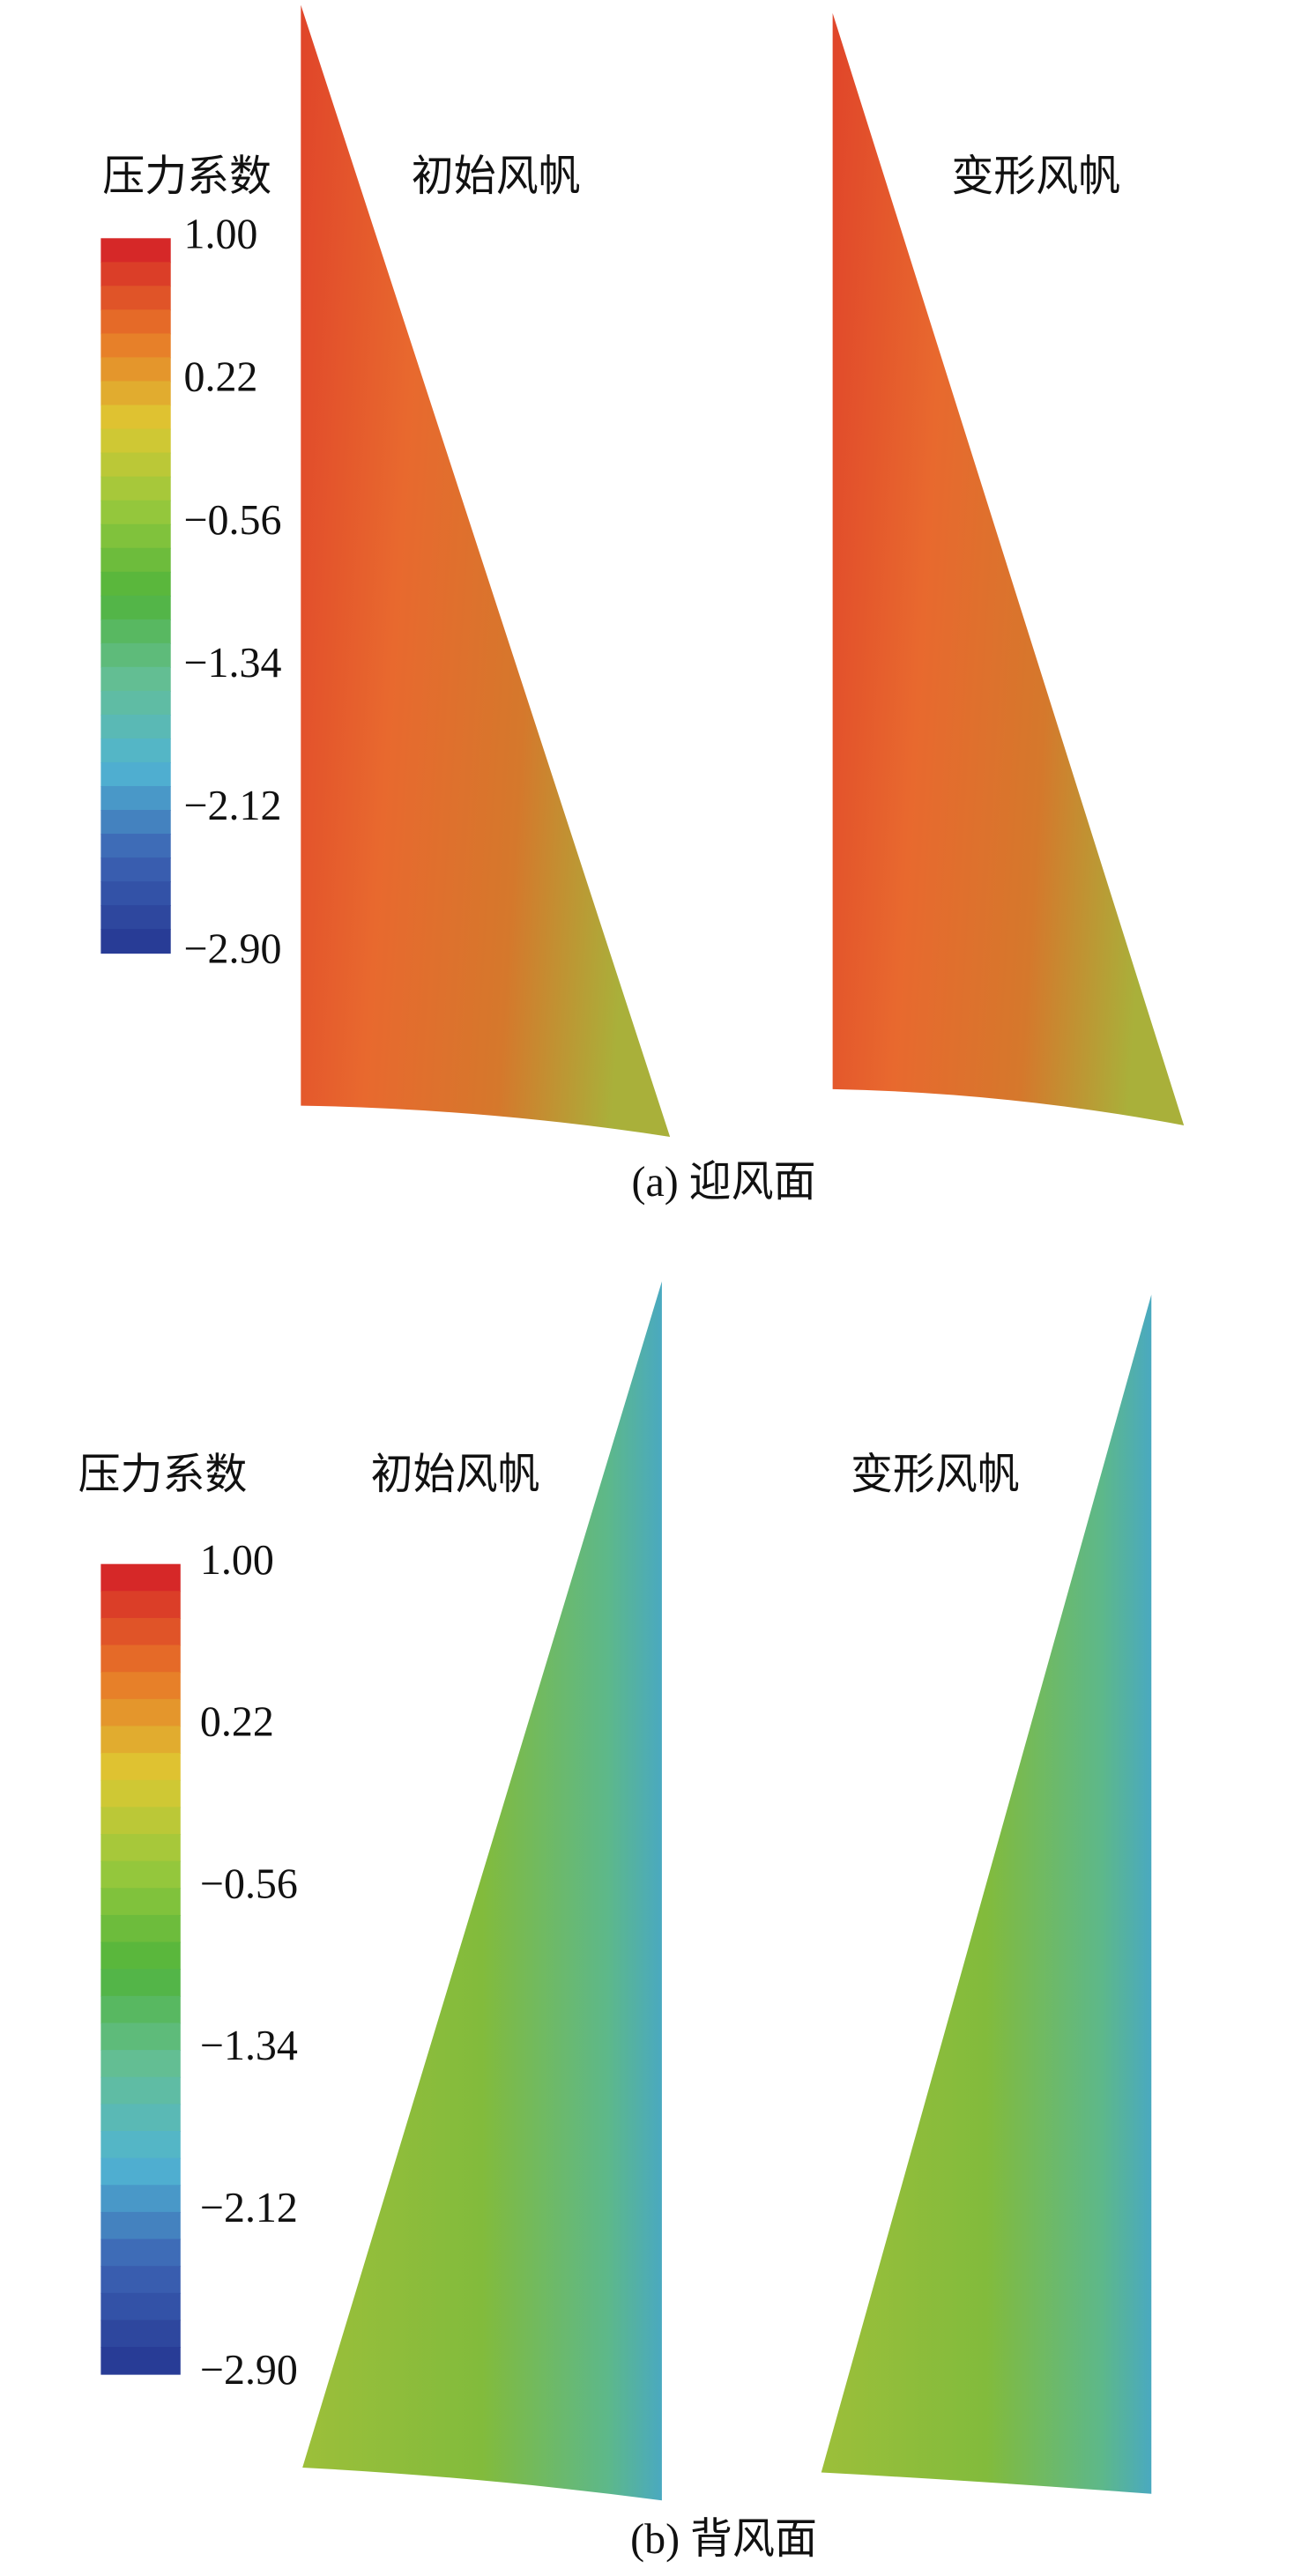 Image resolution: width=1301 pixels, height=2576 pixels. I want to click on caption: (a) 迎风面, so click(723, 1182).